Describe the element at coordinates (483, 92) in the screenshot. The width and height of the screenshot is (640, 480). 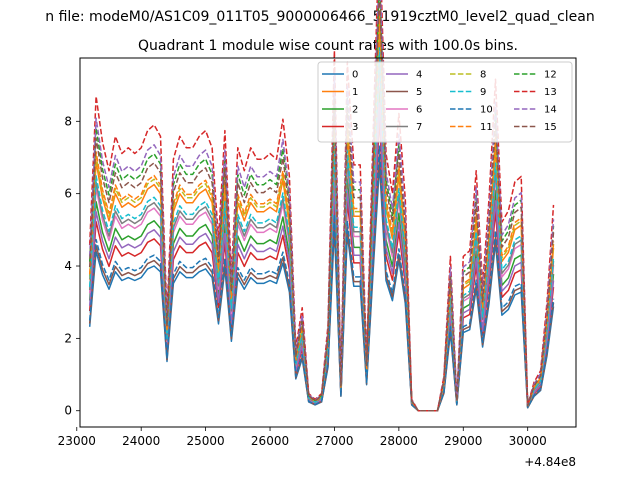
I see `legend-label-9: 9` at that location.